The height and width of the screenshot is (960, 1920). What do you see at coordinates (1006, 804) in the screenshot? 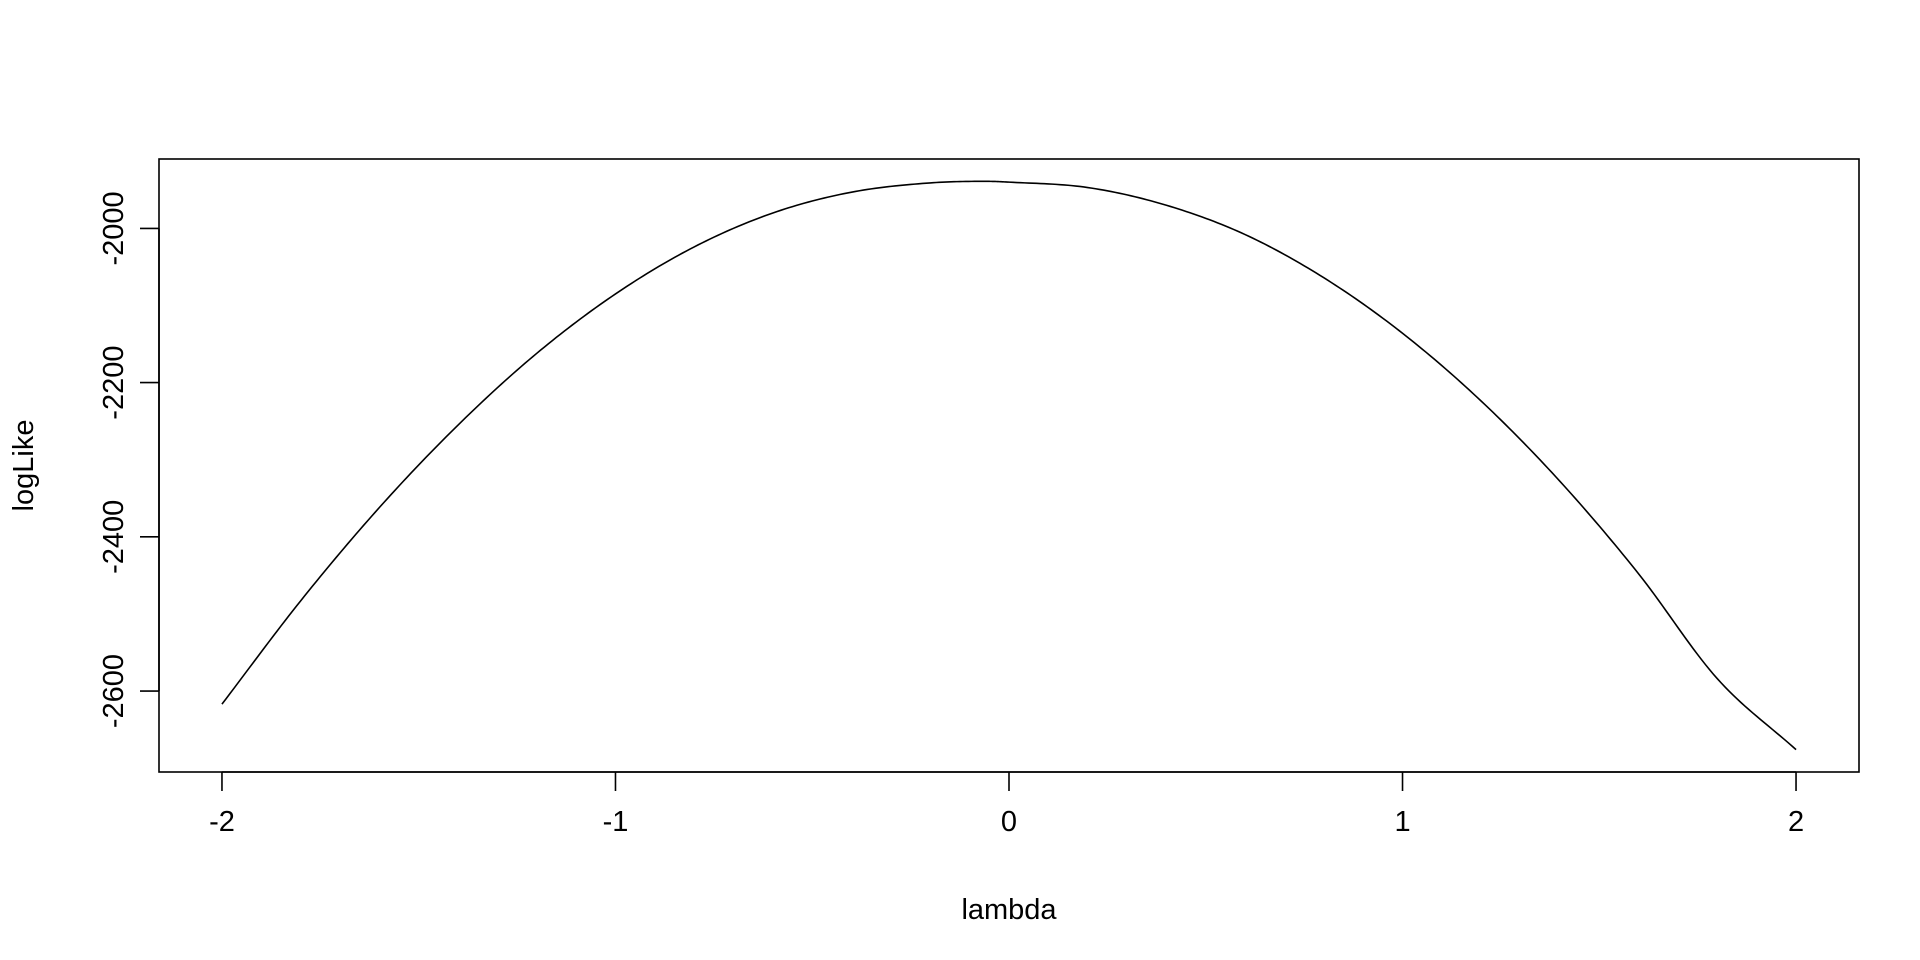
I see `x-axis: -2 -1 0 1 2` at bounding box center [1006, 804].